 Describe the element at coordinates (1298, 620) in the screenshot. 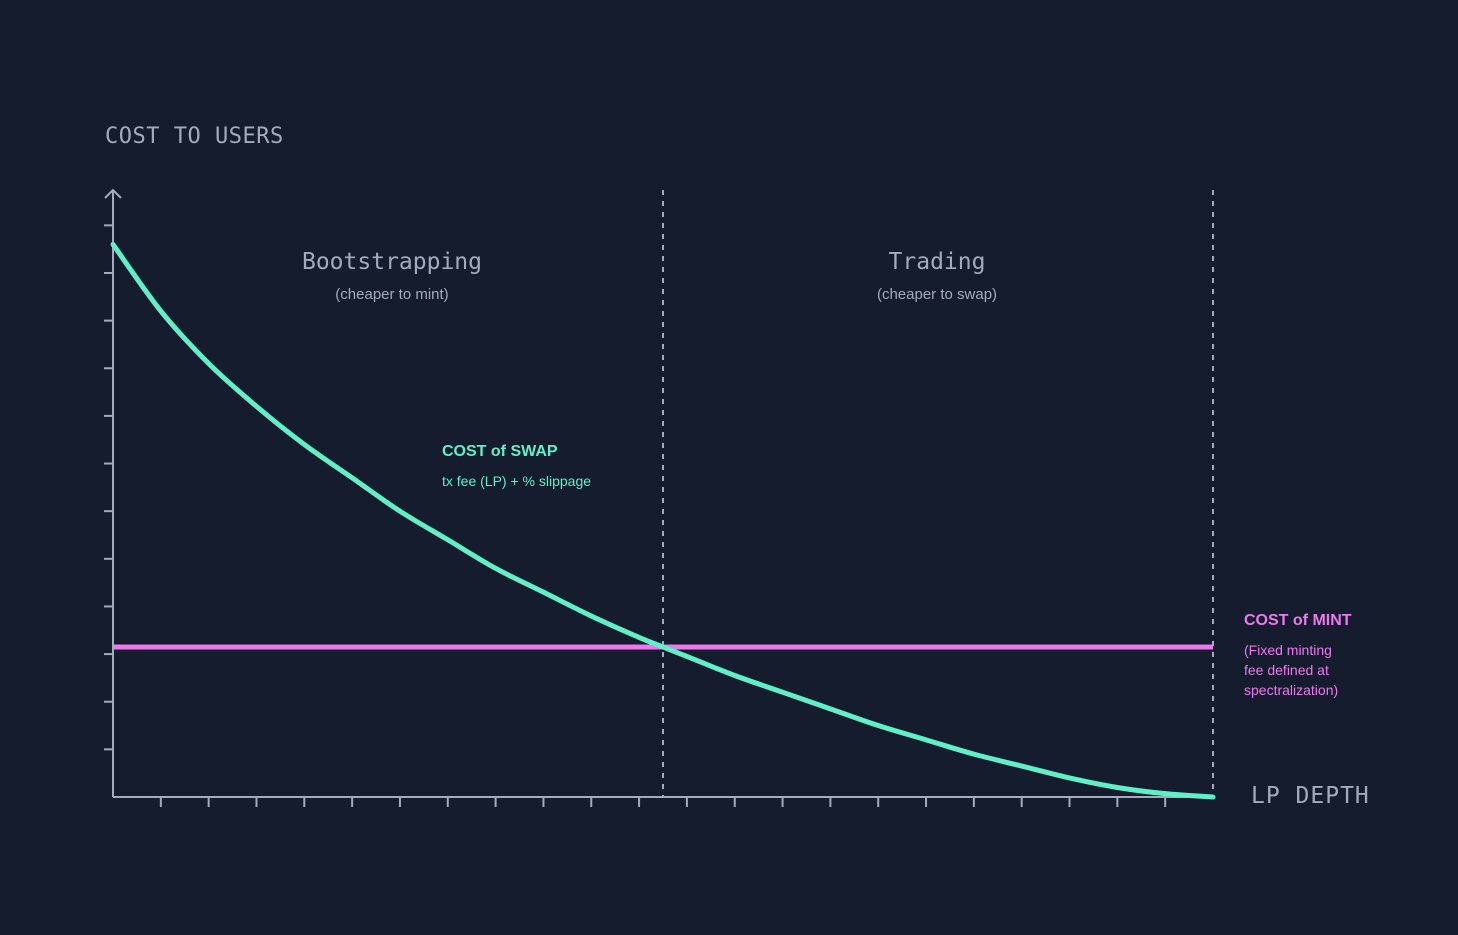

I see `mint-series-label: COST of MINT` at that location.